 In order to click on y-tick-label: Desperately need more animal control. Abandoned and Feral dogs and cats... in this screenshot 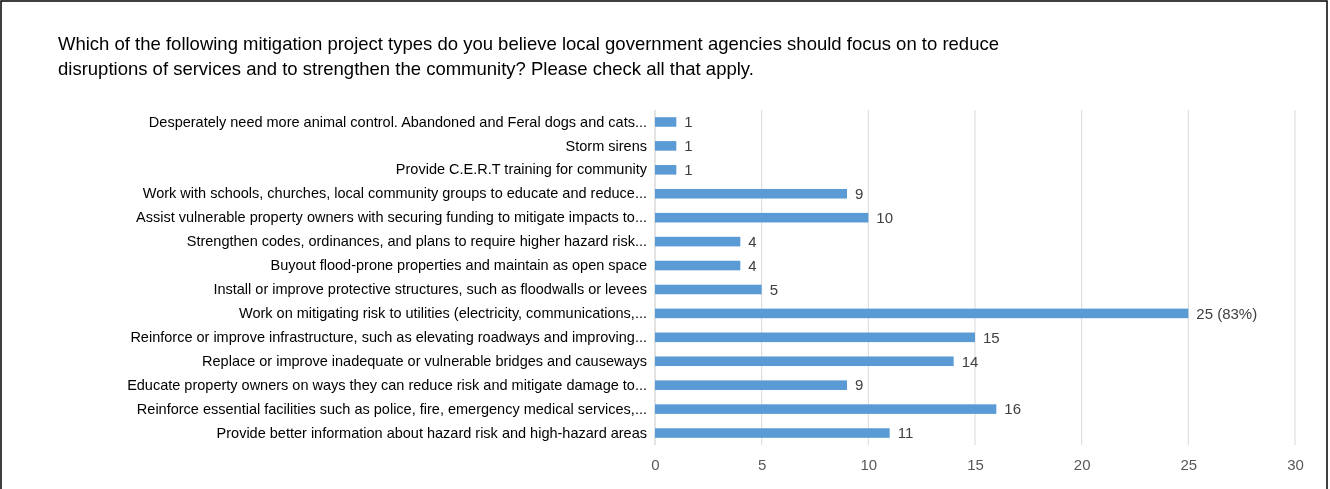, I will do `click(397, 121)`.